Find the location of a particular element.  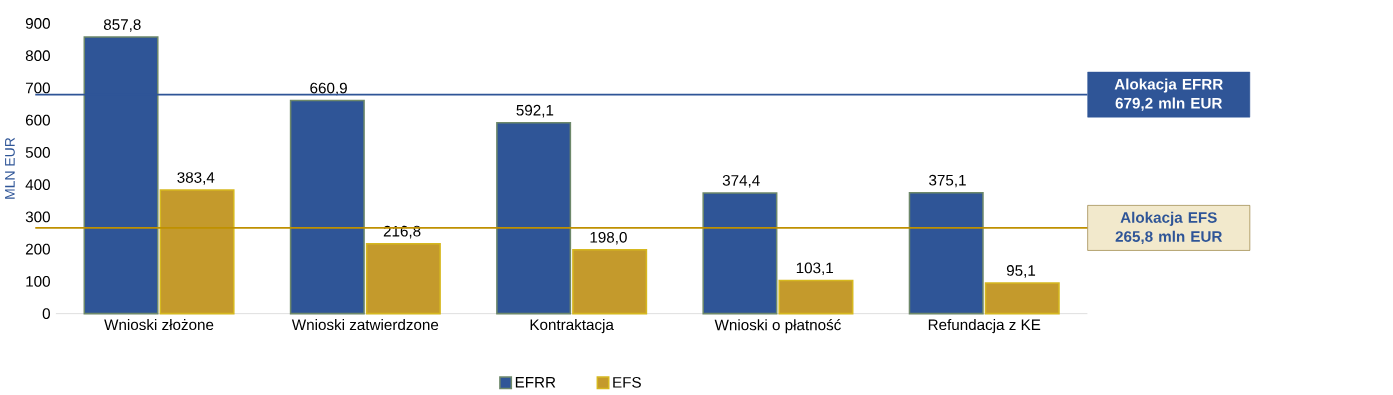

data-label: 198,0 is located at coordinates (608, 238).